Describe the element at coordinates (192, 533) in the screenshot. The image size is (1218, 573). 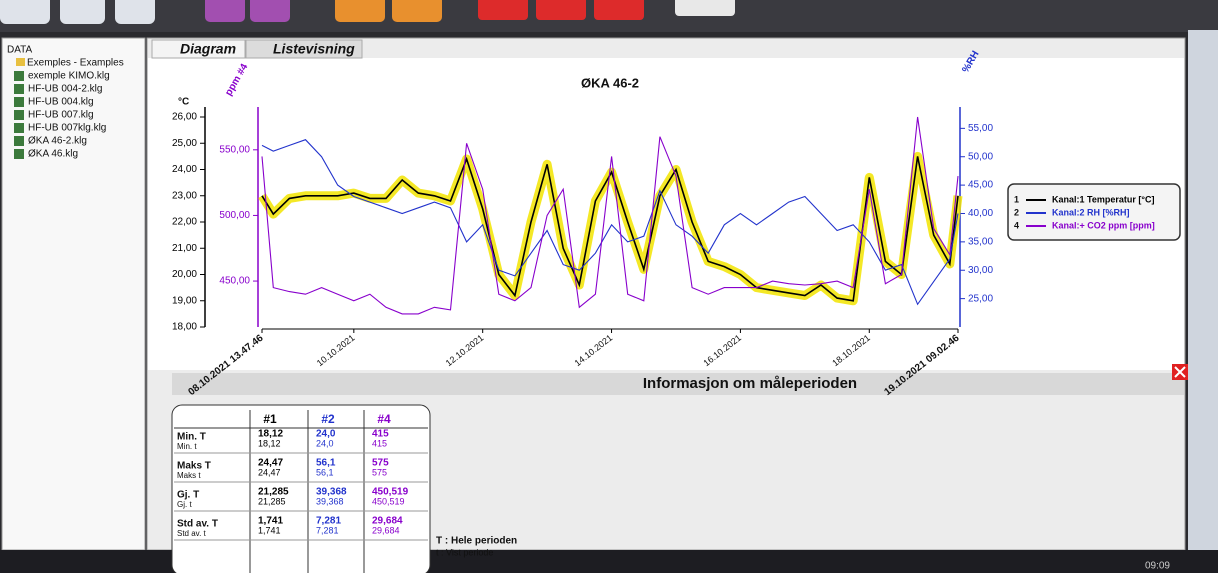
I see `row-sublabel: Std av. t` at that location.